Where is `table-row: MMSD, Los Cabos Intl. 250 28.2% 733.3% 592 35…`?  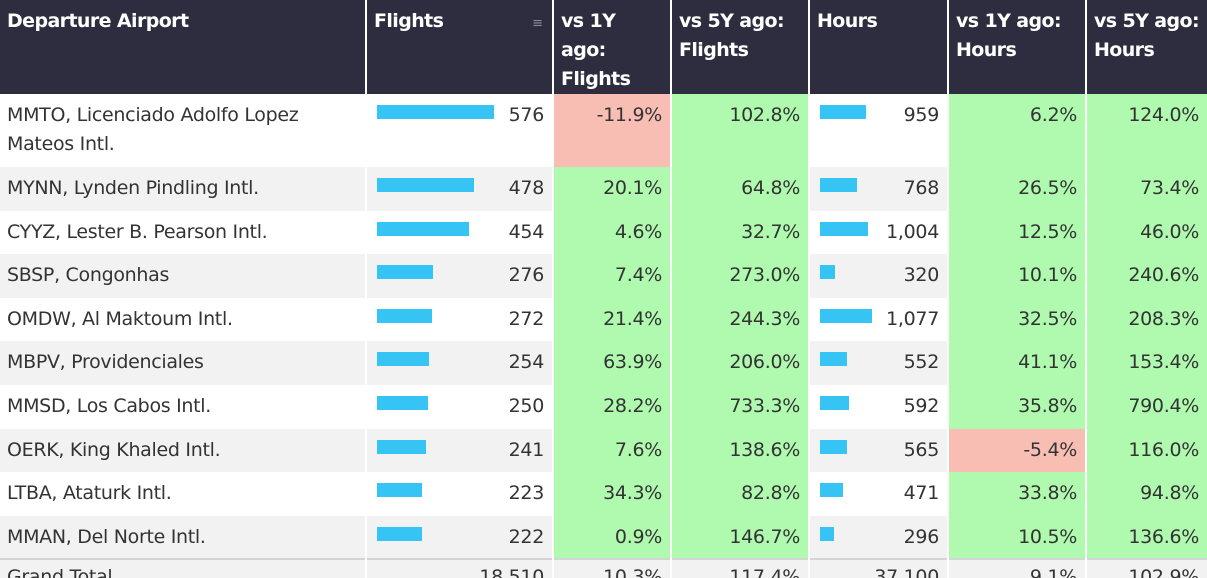
table-row: MMSD, Los Cabos Intl. 250 28.2% 733.3% 592 35… is located at coordinates (603, 406).